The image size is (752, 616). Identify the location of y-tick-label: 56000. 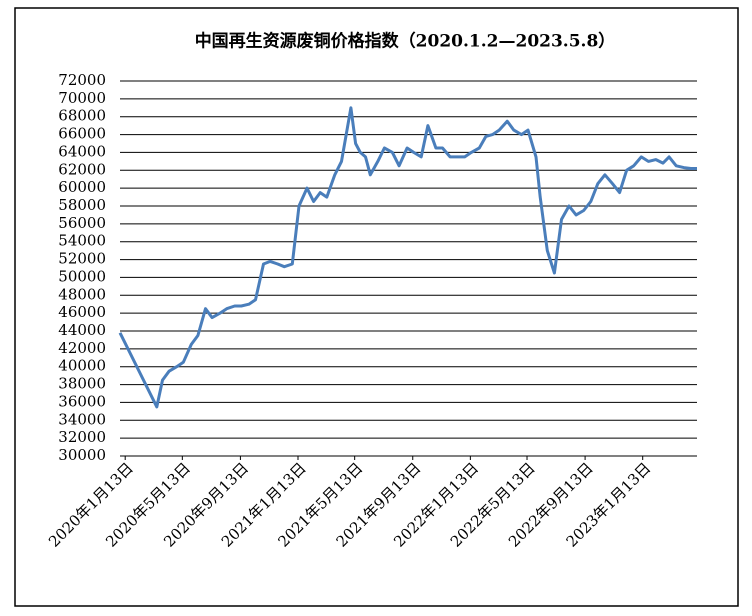
(82, 223).